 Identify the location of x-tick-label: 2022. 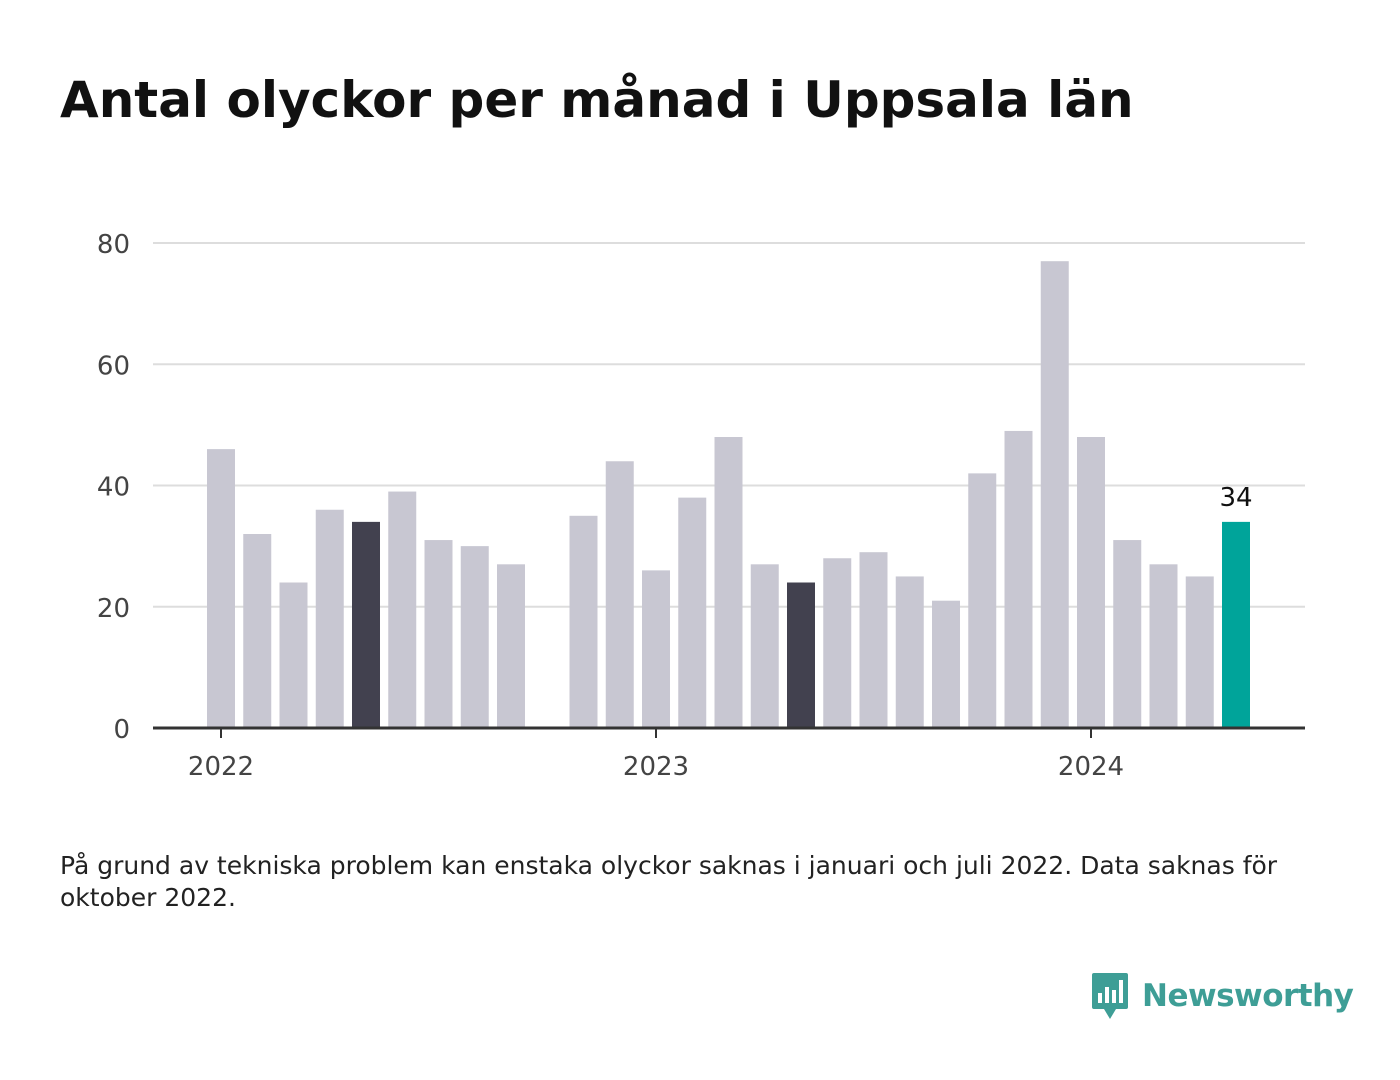
(221, 767).